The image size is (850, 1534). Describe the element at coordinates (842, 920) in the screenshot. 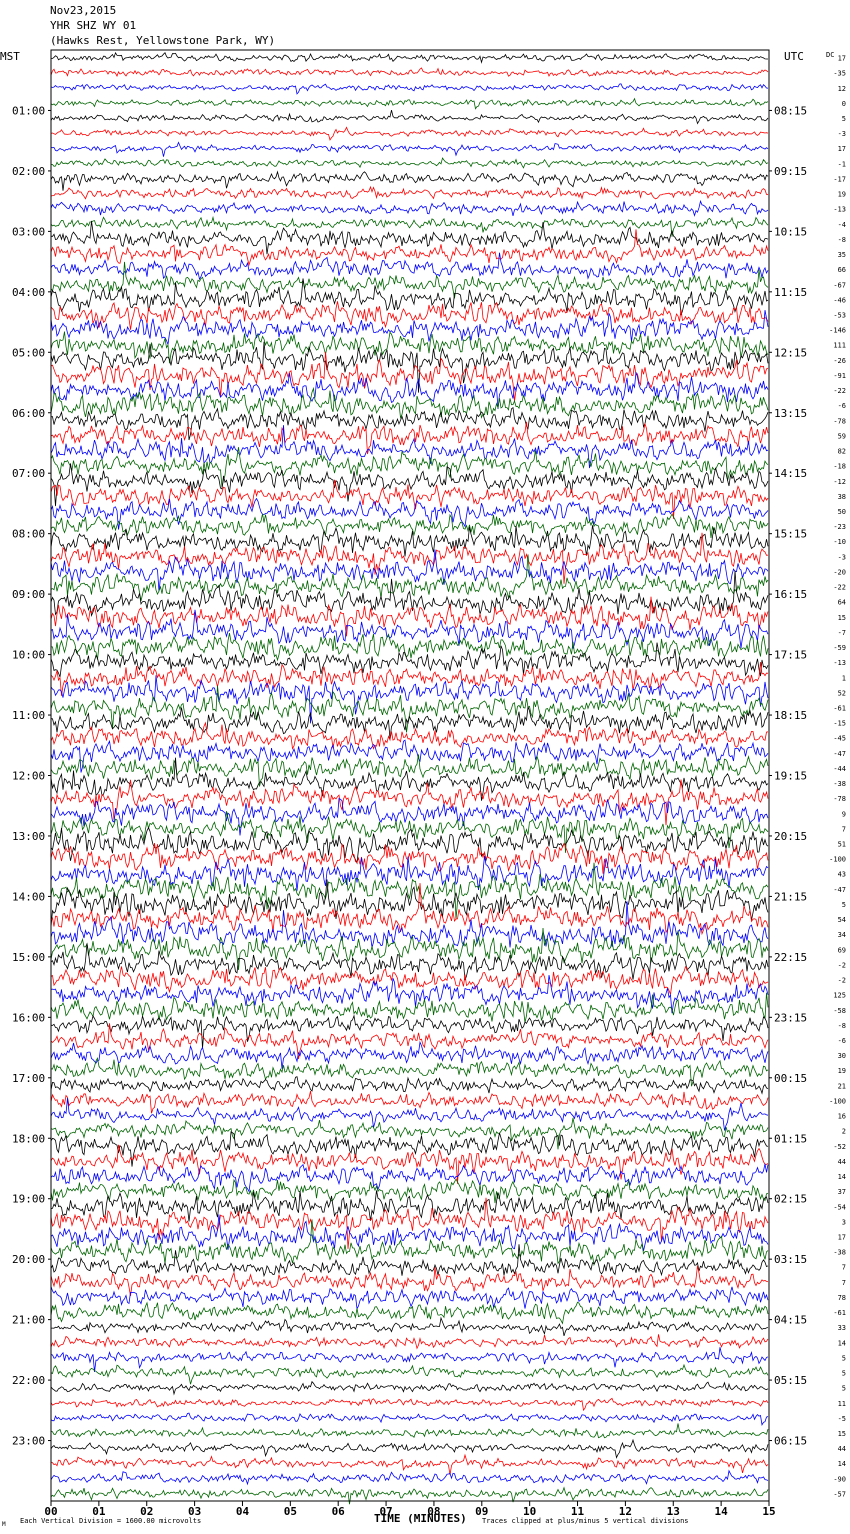

I see `dc-offset-value: 54` at that location.